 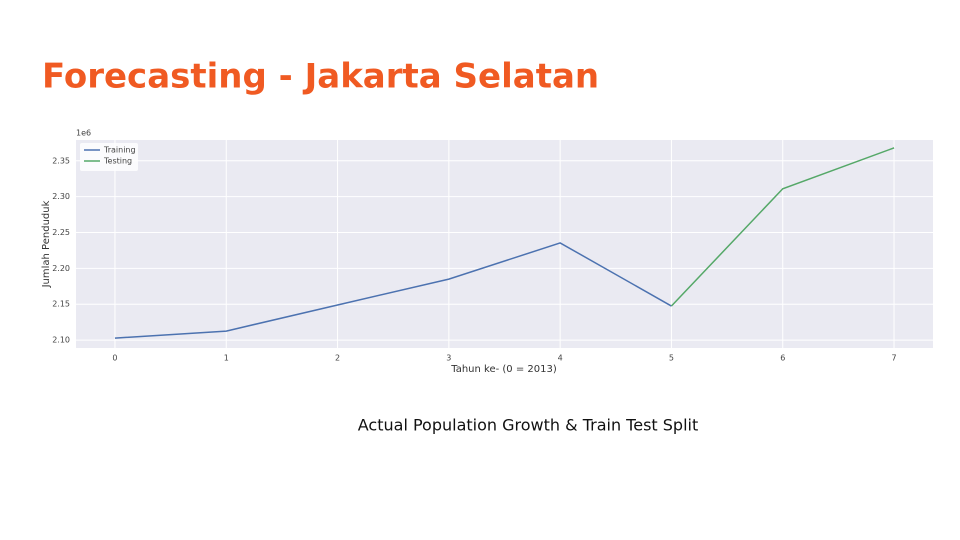 What do you see at coordinates (61, 232) in the screenshot?
I see `y-tick-label: 2.25` at bounding box center [61, 232].